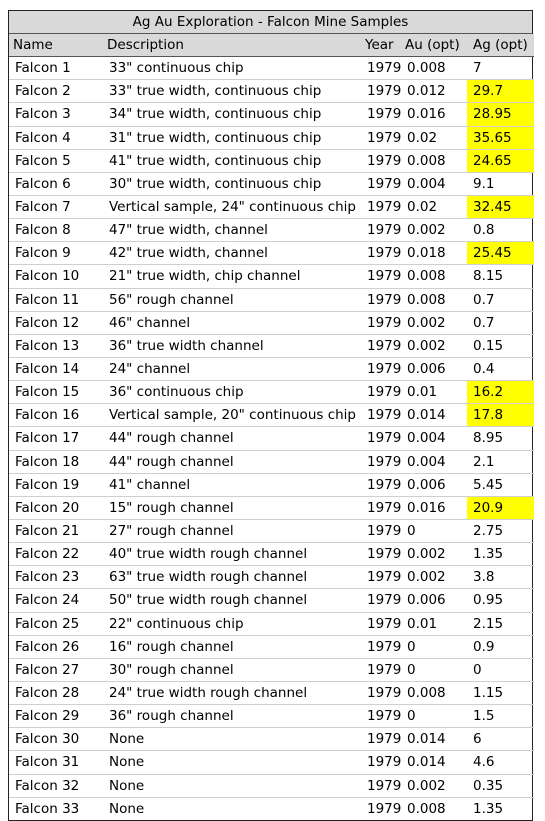  What do you see at coordinates (232, 554) in the screenshot?
I see `cell-description: 40" true width rough channel` at bounding box center [232, 554].